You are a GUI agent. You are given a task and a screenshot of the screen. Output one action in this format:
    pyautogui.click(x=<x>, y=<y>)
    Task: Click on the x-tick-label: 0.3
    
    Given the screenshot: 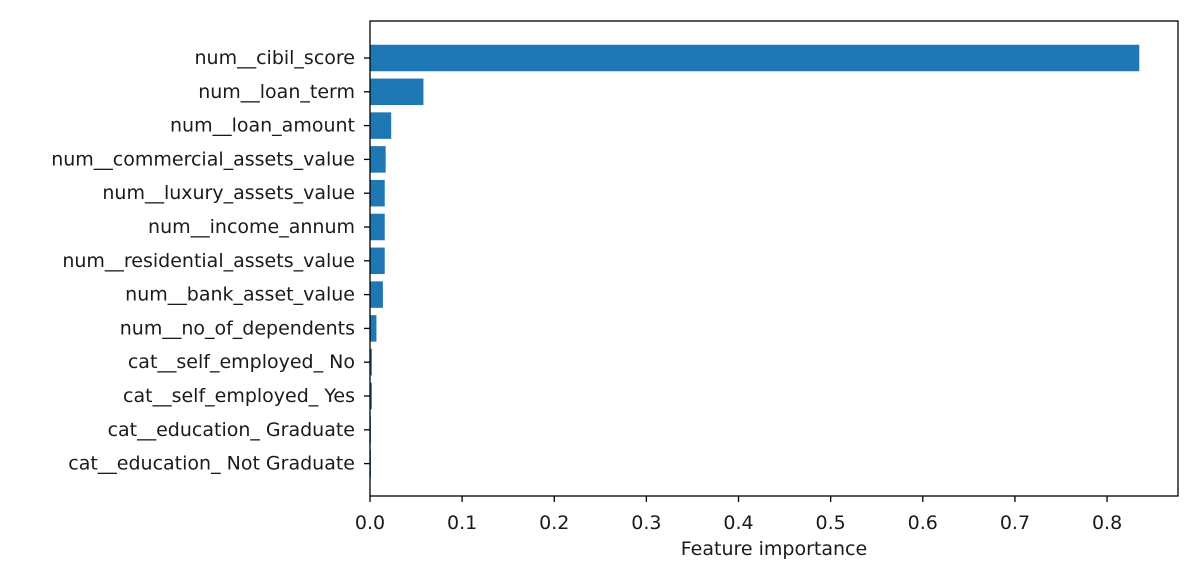 What is the action you would take?
    pyautogui.click(x=646, y=523)
    